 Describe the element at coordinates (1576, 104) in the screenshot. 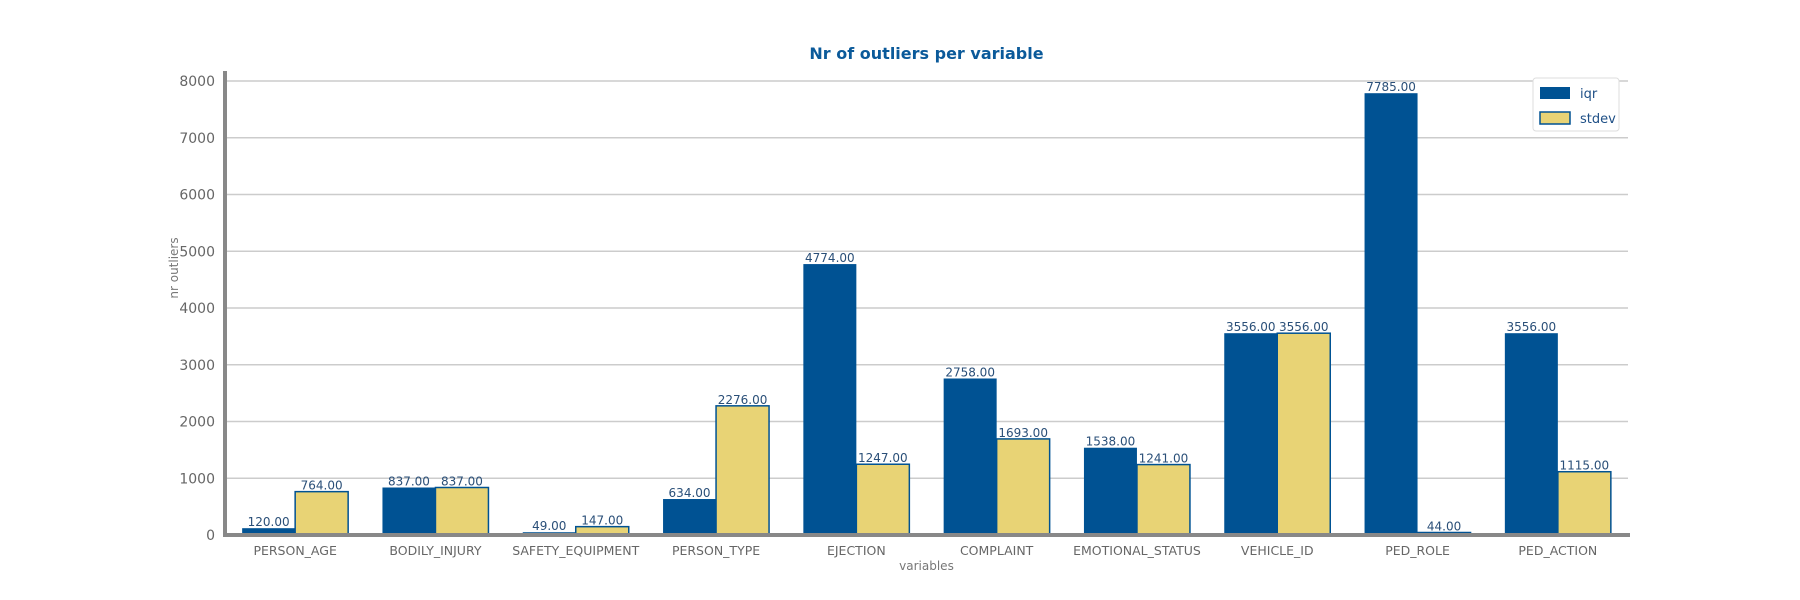

I see `legend: iqr stdev` at that location.